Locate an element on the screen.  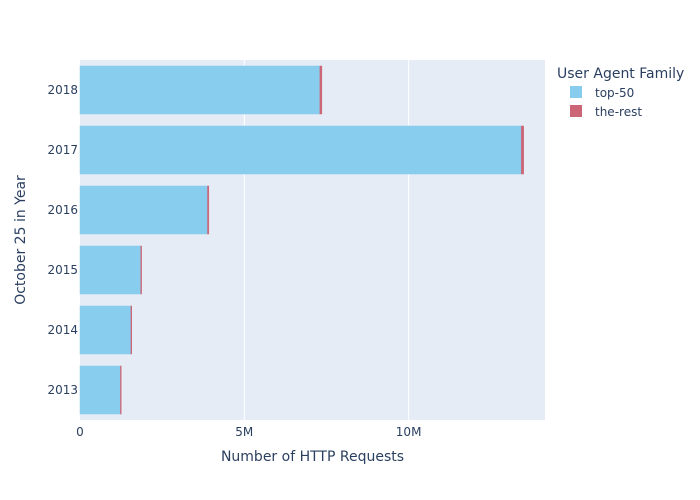
bar-the-rest-2018 is located at coordinates (321, 90).